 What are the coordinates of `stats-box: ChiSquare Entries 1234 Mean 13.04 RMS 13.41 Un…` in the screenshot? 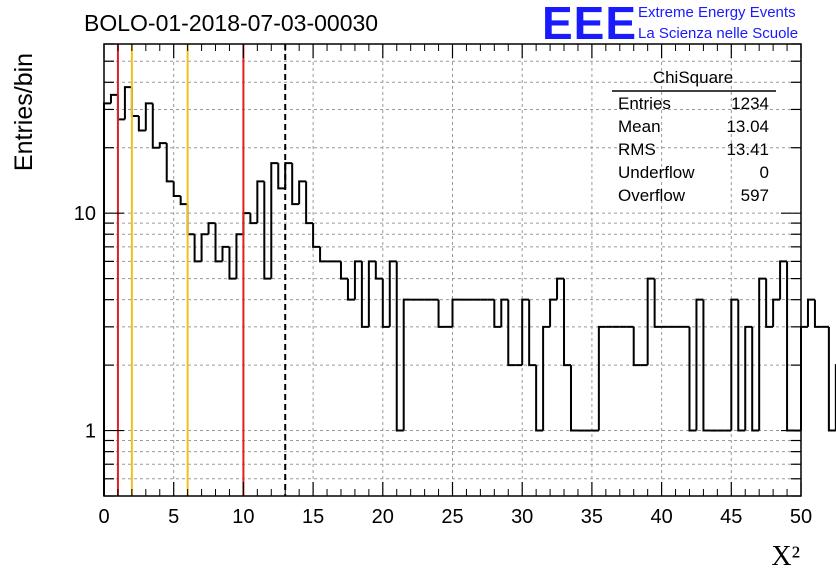 It's located at (694, 136).